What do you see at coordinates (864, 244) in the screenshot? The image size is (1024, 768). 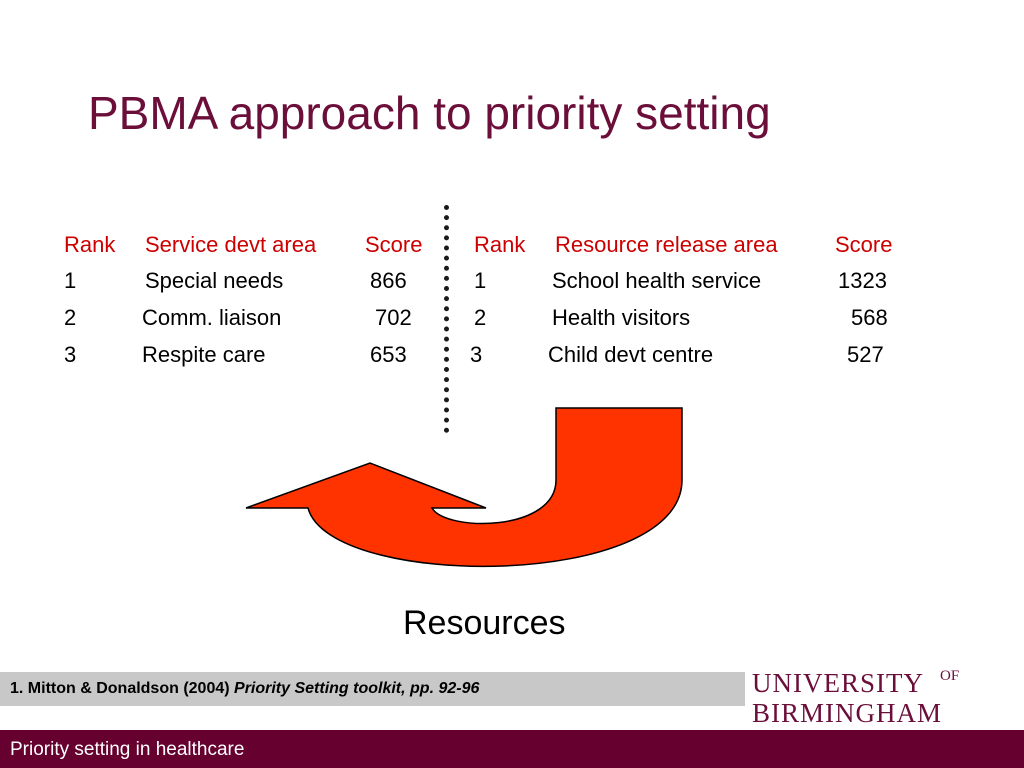 I see `resource-header-score: Score` at bounding box center [864, 244].